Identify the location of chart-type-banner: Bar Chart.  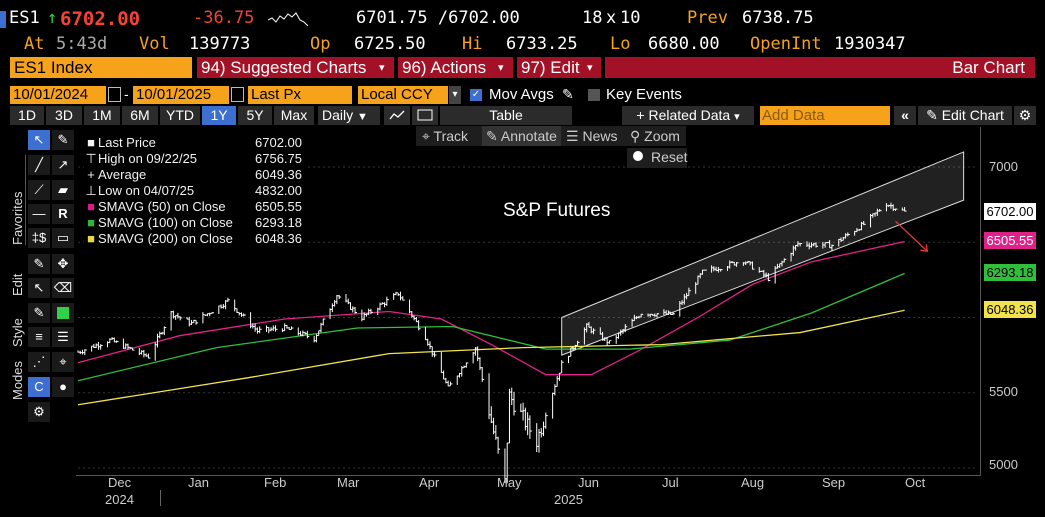
(820, 67).